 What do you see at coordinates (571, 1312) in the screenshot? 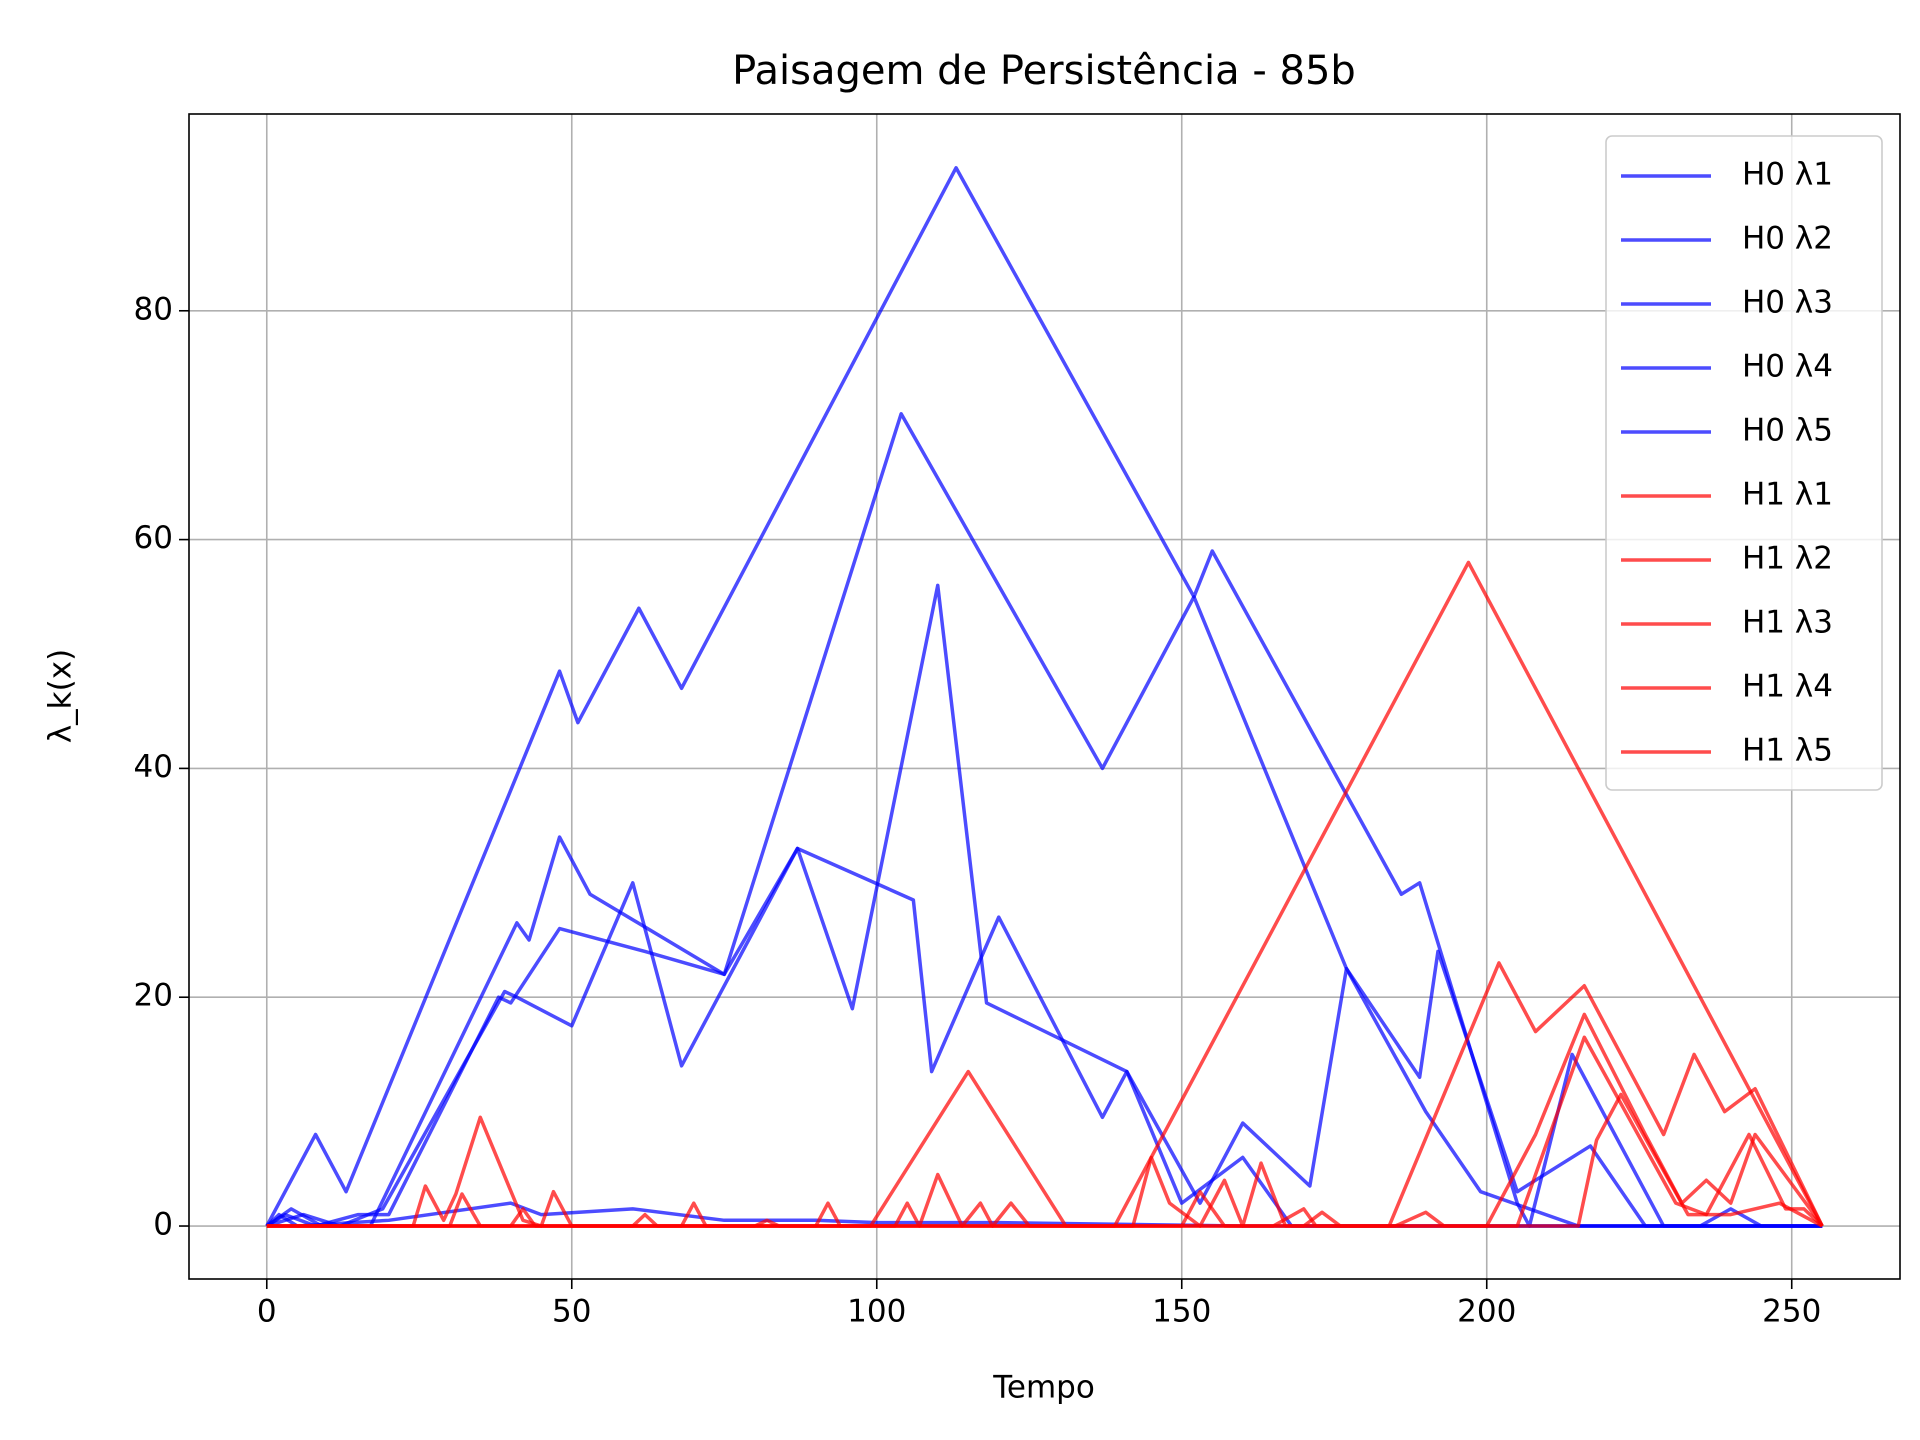
I see `x-tick-label: 50` at bounding box center [571, 1312].